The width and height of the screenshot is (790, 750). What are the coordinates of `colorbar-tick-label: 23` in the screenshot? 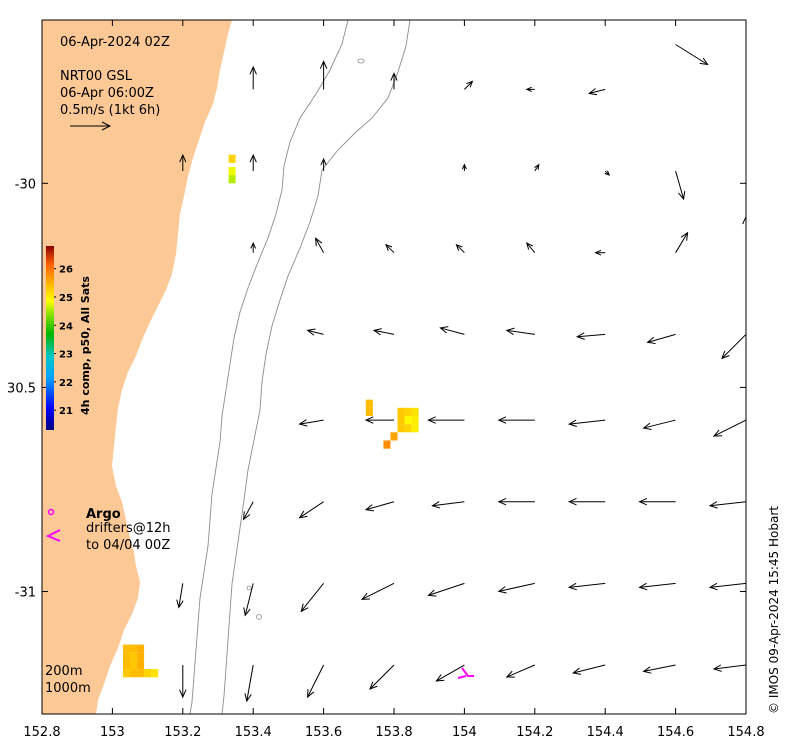 It's located at (66, 355).